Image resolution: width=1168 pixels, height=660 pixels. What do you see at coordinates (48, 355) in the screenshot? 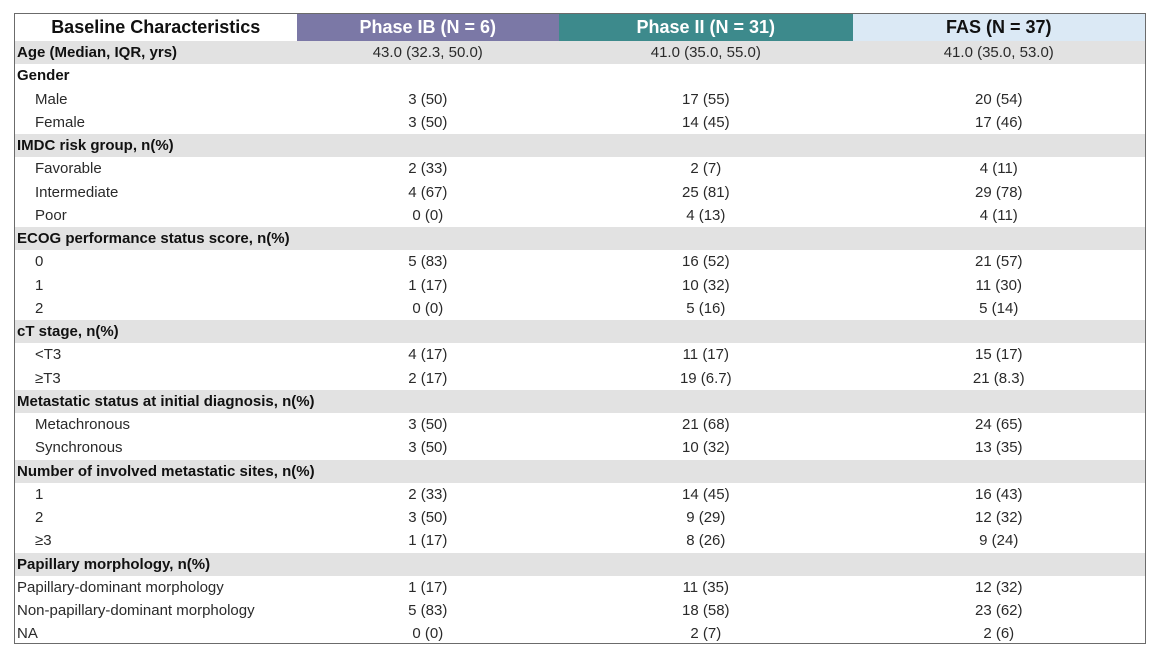
I see `row-label: <T3` at bounding box center [48, 355].